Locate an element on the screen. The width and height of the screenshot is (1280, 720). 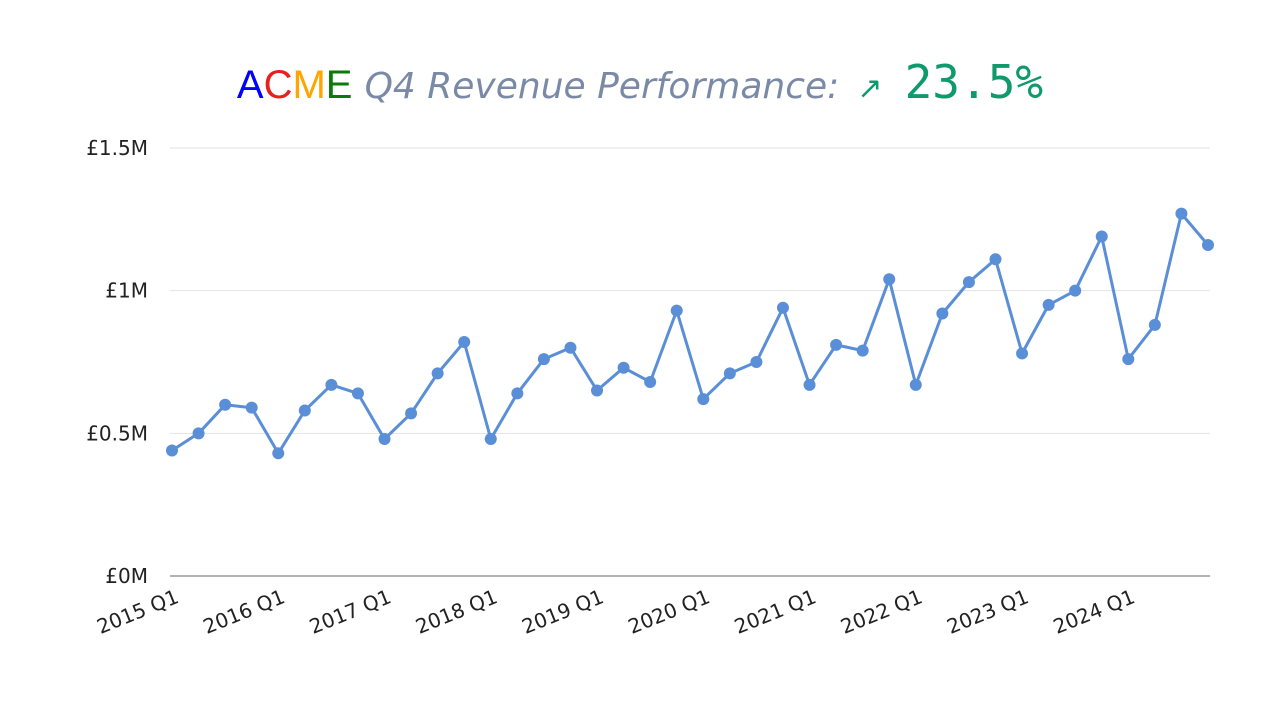
y-tick-label: £1.5M is located at coordinates (117, 148).